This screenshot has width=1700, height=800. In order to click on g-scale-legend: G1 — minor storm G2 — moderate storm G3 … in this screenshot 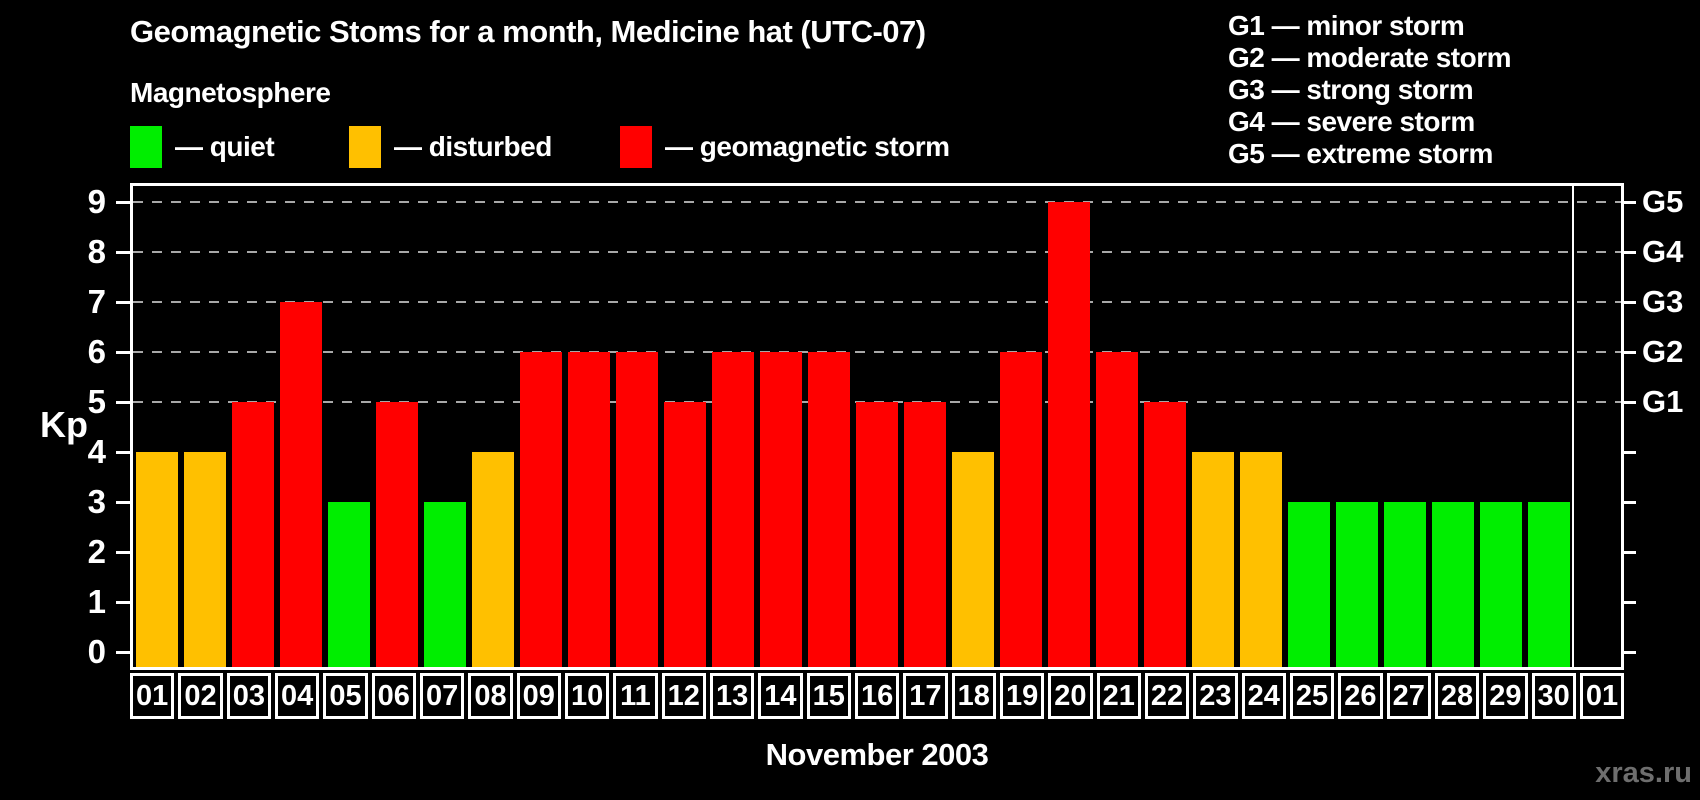, I will do `click(1370, 90)`.